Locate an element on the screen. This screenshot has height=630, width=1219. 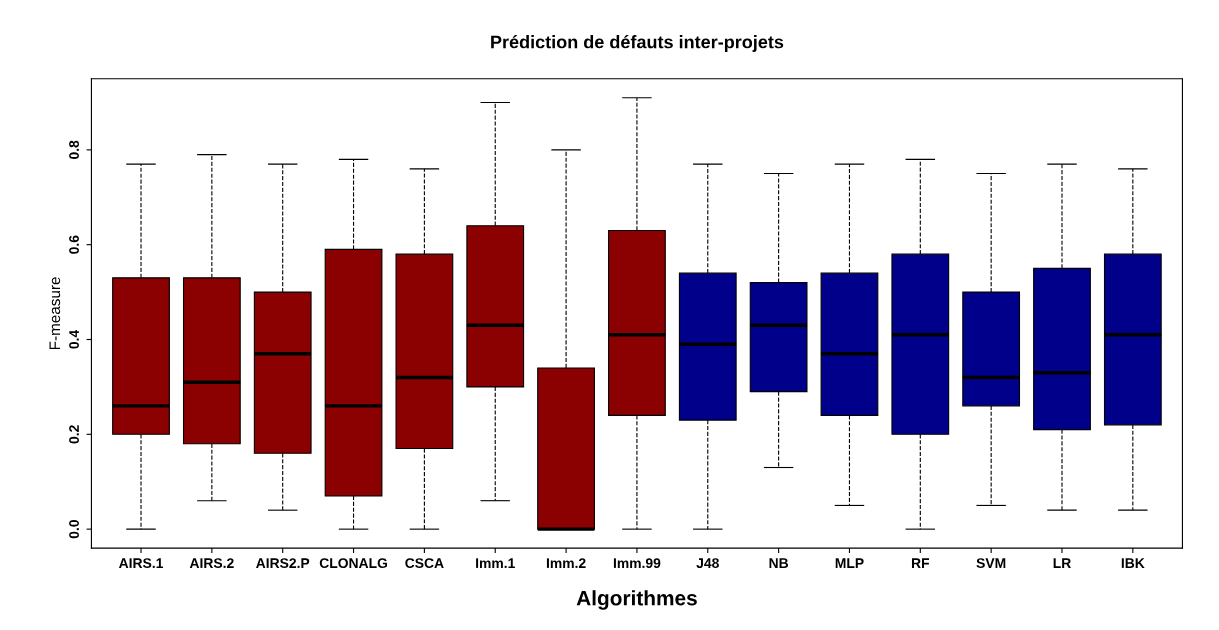
x-tick-label: AIRS.1 is located at coordinates (141, 563).